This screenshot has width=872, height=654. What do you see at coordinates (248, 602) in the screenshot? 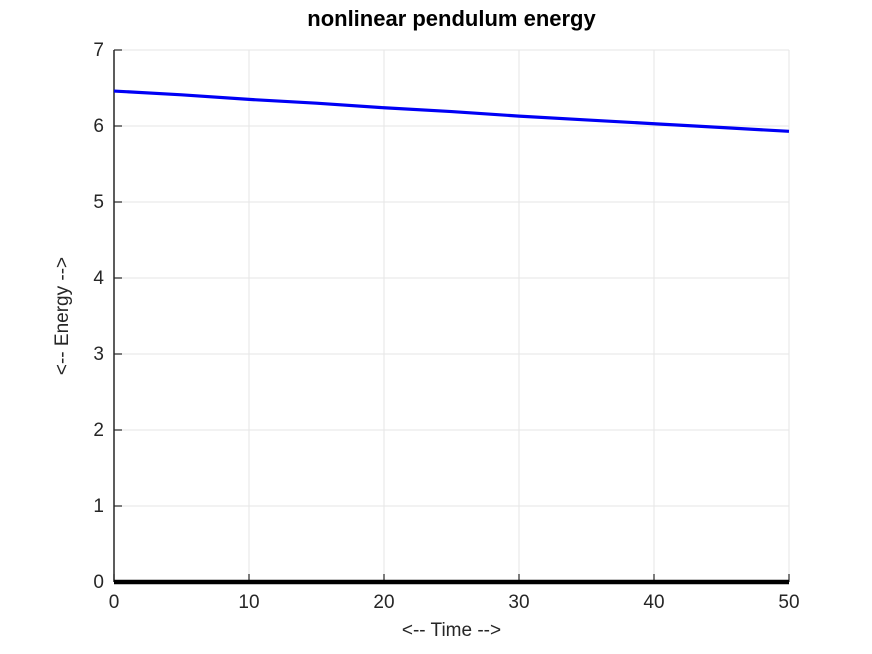
I see `x-tick-label: 10` at bounding box center [248, 602].